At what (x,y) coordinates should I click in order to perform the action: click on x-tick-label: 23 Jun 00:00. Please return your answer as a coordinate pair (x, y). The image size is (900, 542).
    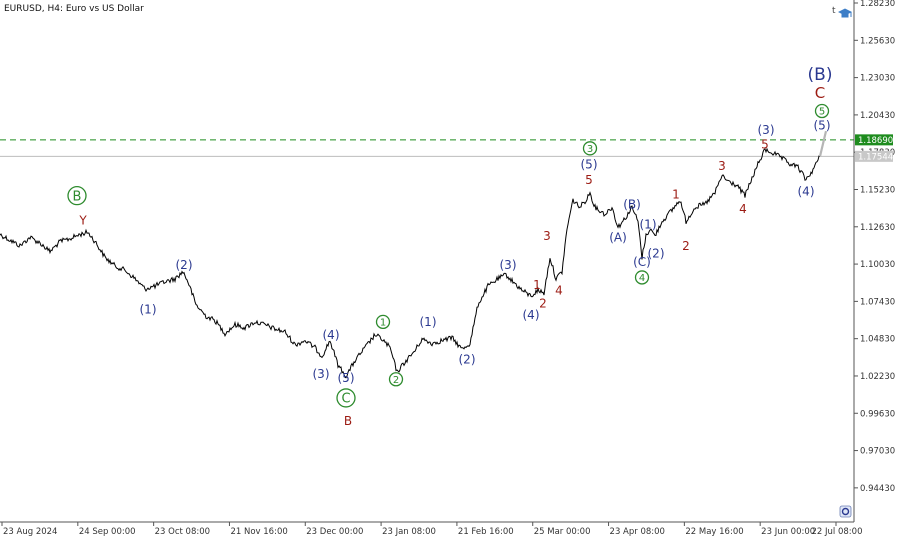
    Looking at the image, I should click on (788, 532).